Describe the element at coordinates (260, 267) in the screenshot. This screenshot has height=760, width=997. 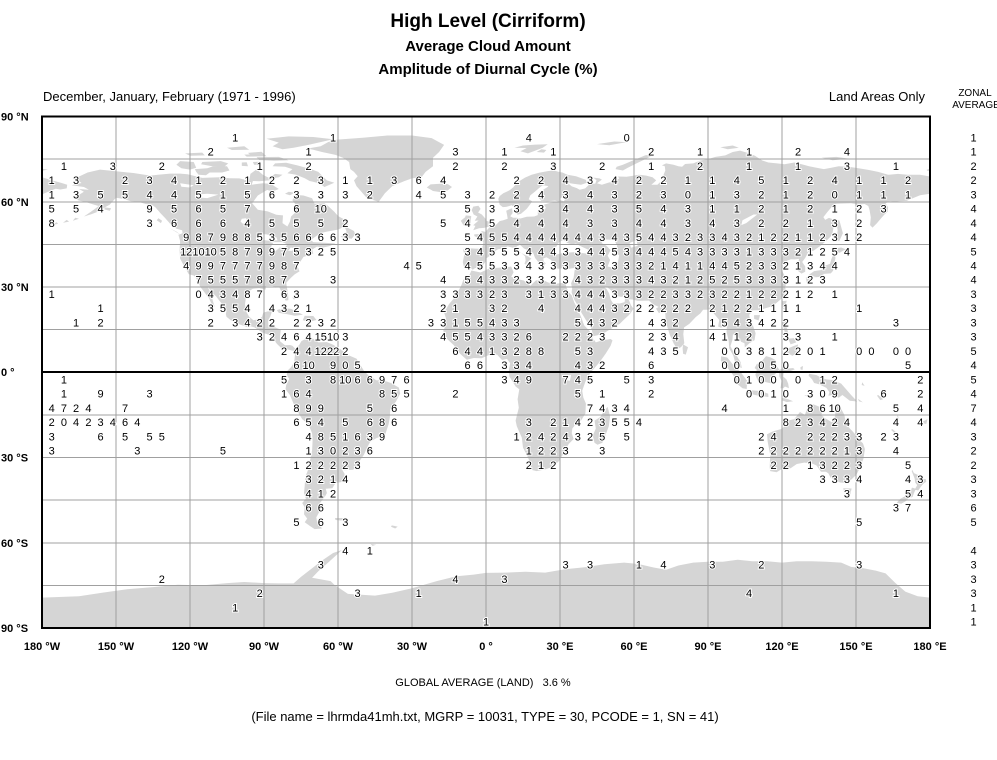
I see `svg-text: 7` at that location.